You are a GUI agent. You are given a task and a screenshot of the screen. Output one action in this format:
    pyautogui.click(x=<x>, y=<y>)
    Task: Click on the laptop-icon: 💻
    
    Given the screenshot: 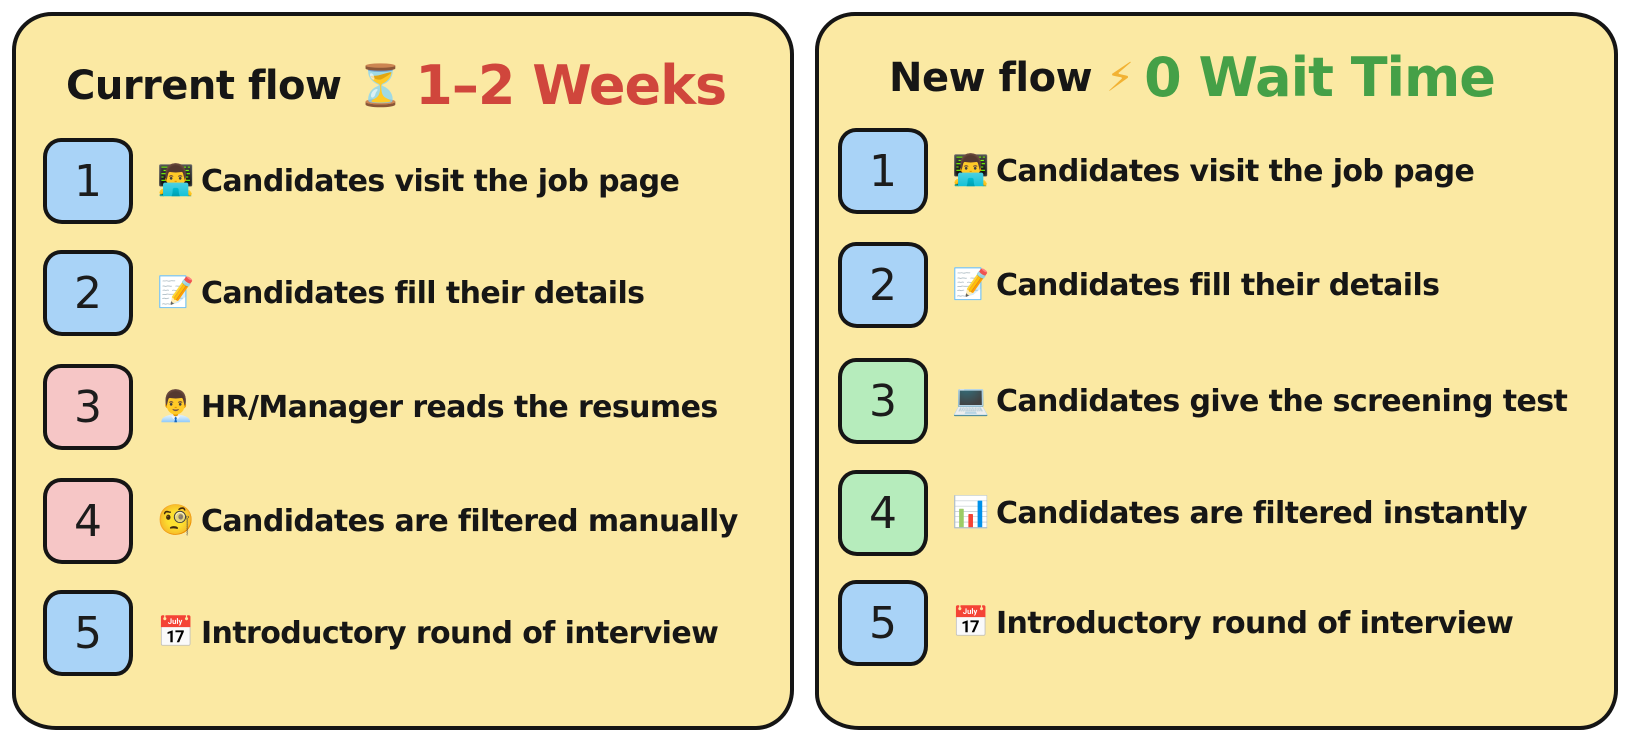 What is the action you would take?
    pyautogui.click(x=971, y=400)
    